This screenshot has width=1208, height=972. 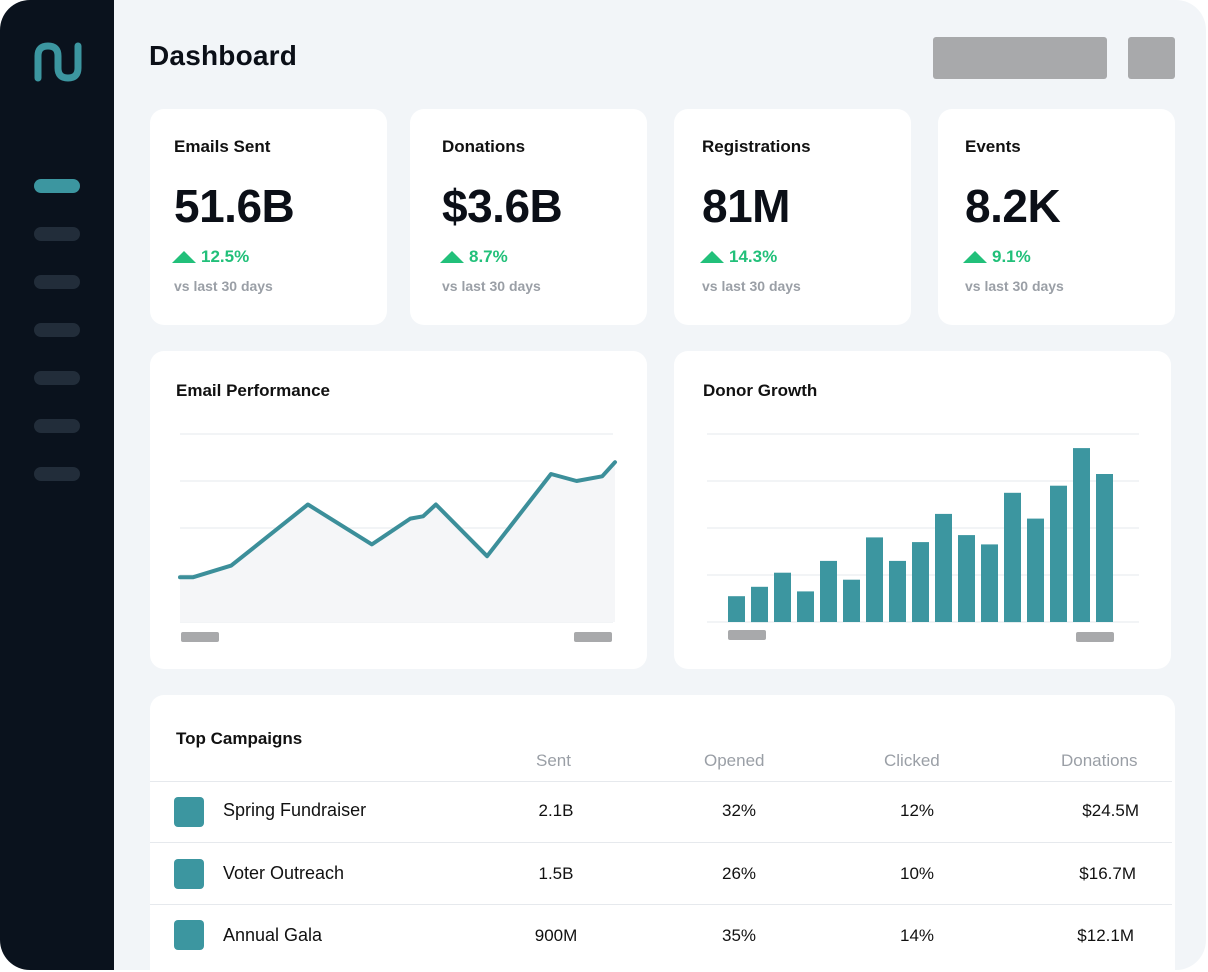 I want to click on header-action-button, so click(x=1020, y=58).